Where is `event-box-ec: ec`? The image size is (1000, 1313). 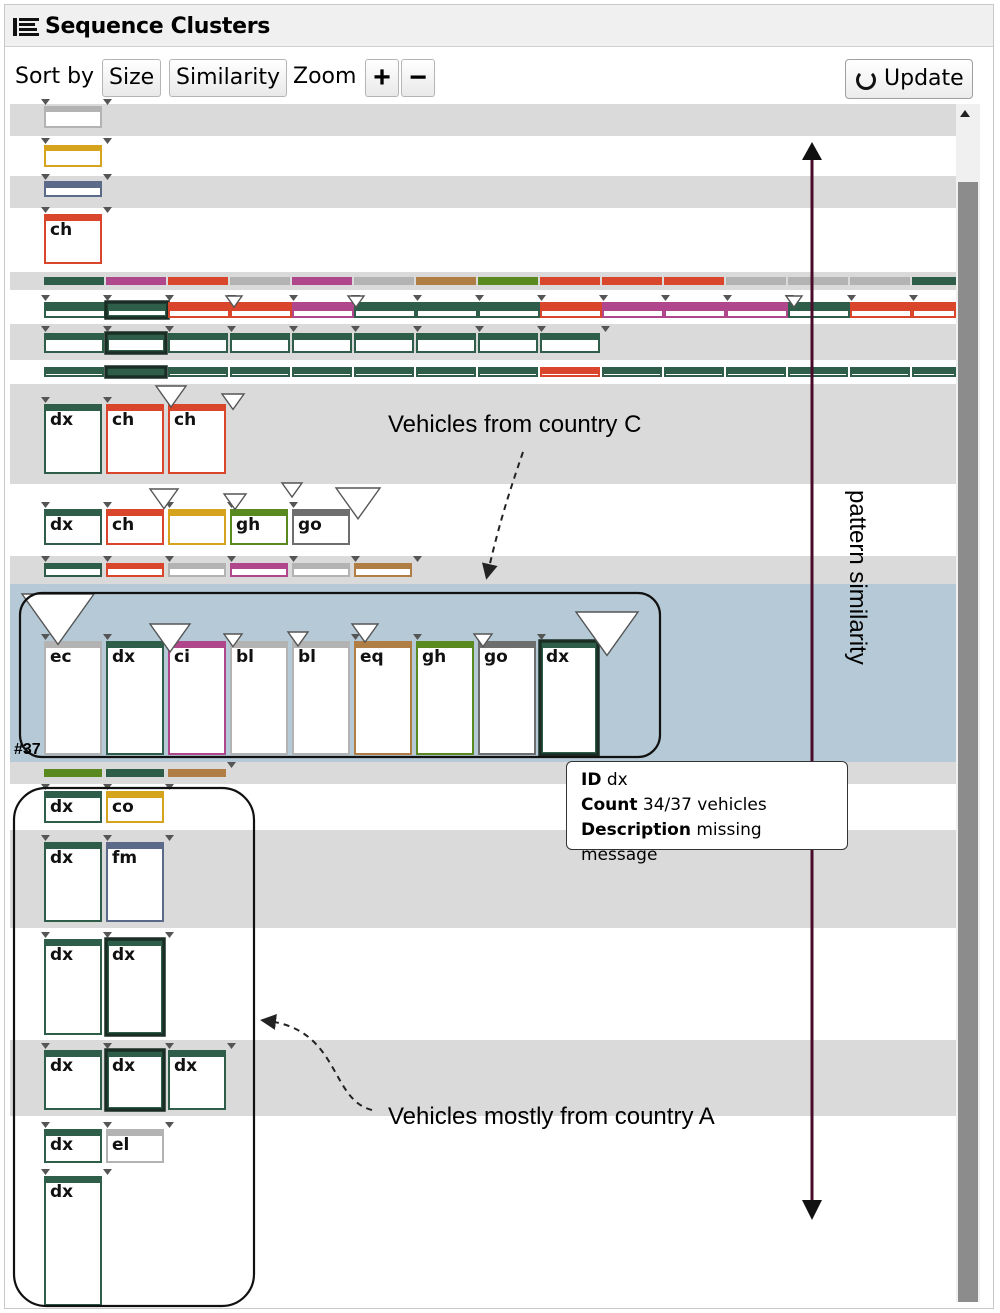 event-box-ec: ec is located at coordinates (73, 698).